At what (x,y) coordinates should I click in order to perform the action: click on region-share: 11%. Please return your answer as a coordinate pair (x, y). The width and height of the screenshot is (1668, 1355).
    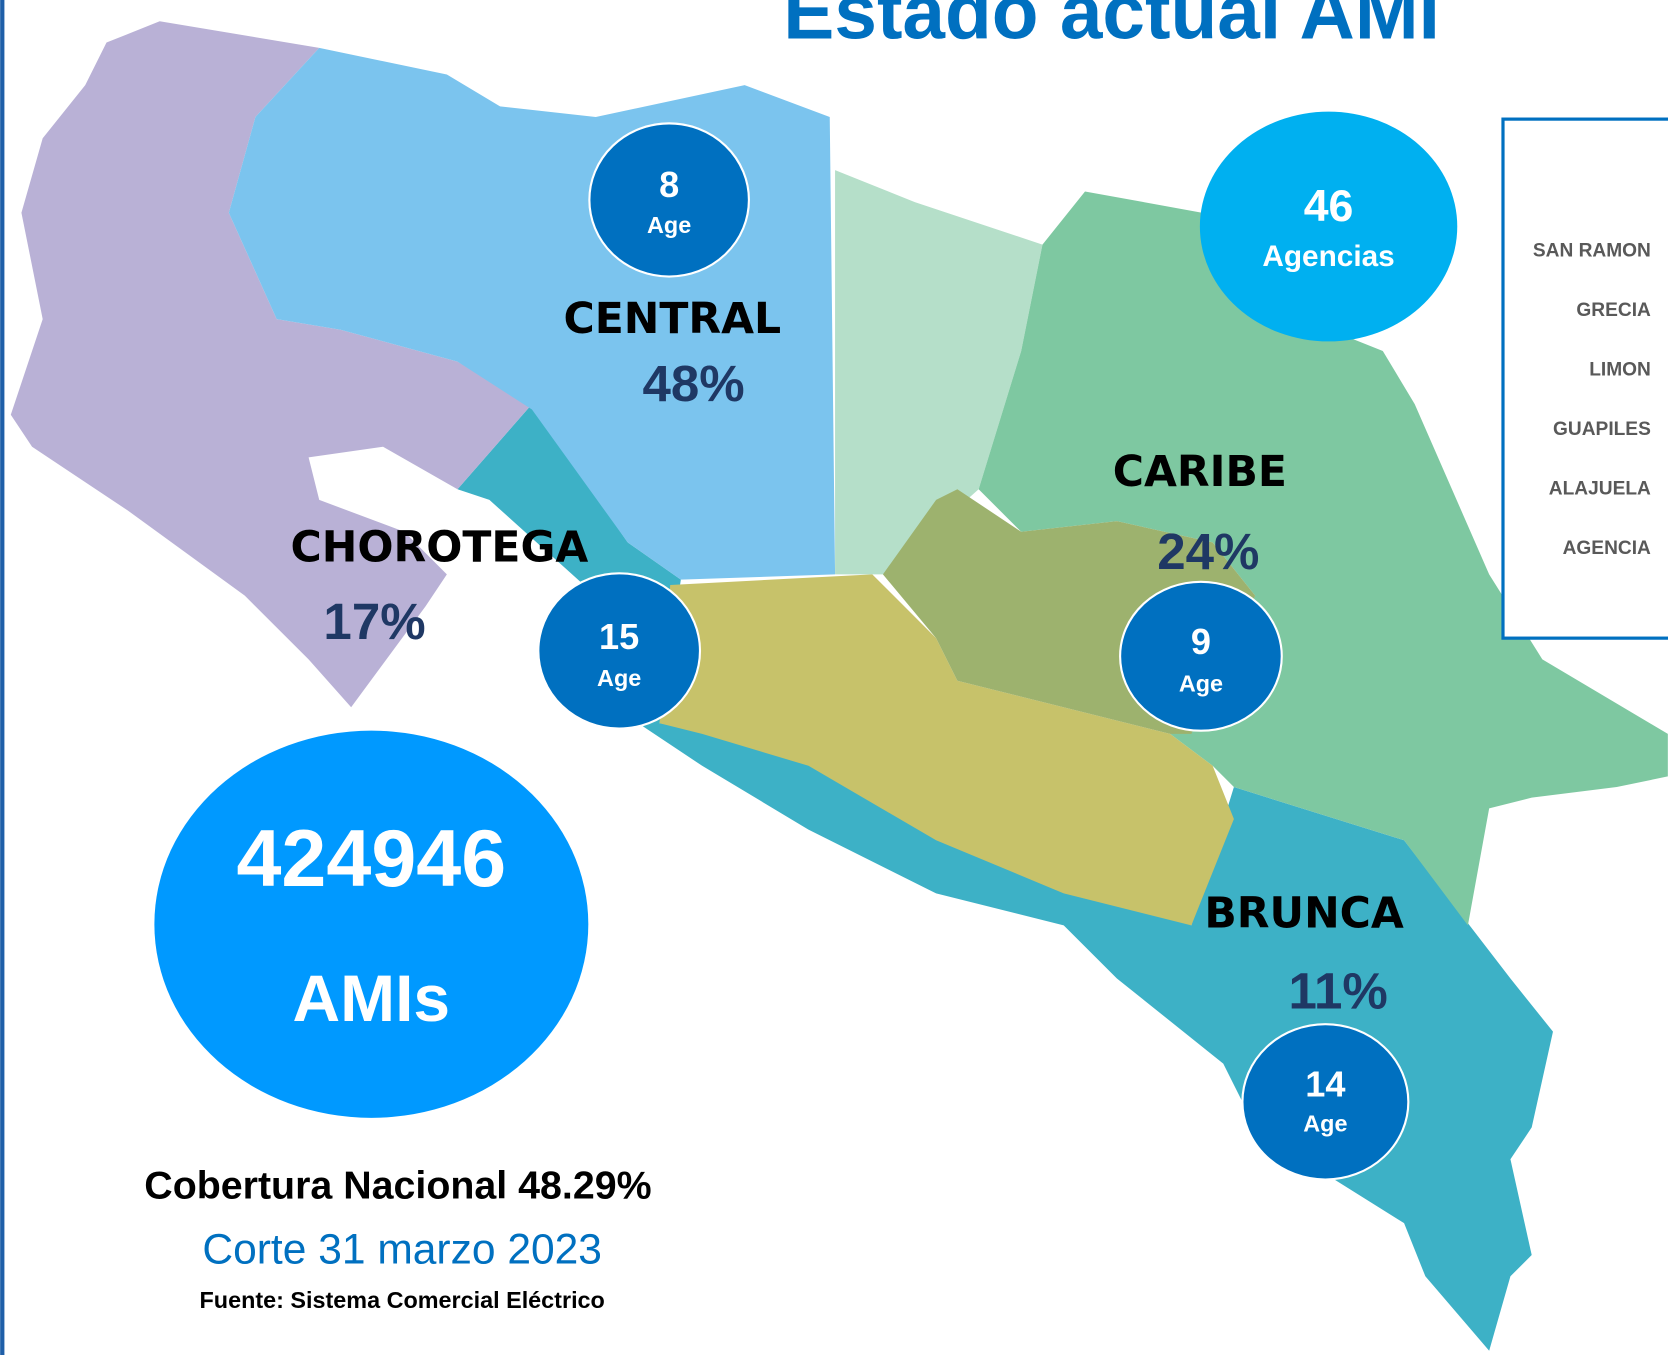
    Looking at the image, I should click on (1337, 990).